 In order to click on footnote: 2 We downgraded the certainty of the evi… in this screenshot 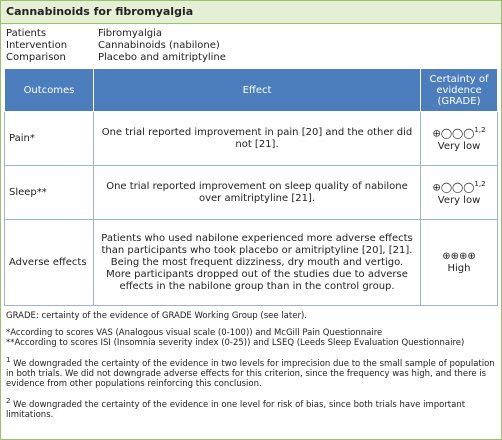, I will do `click(251, 408)`.